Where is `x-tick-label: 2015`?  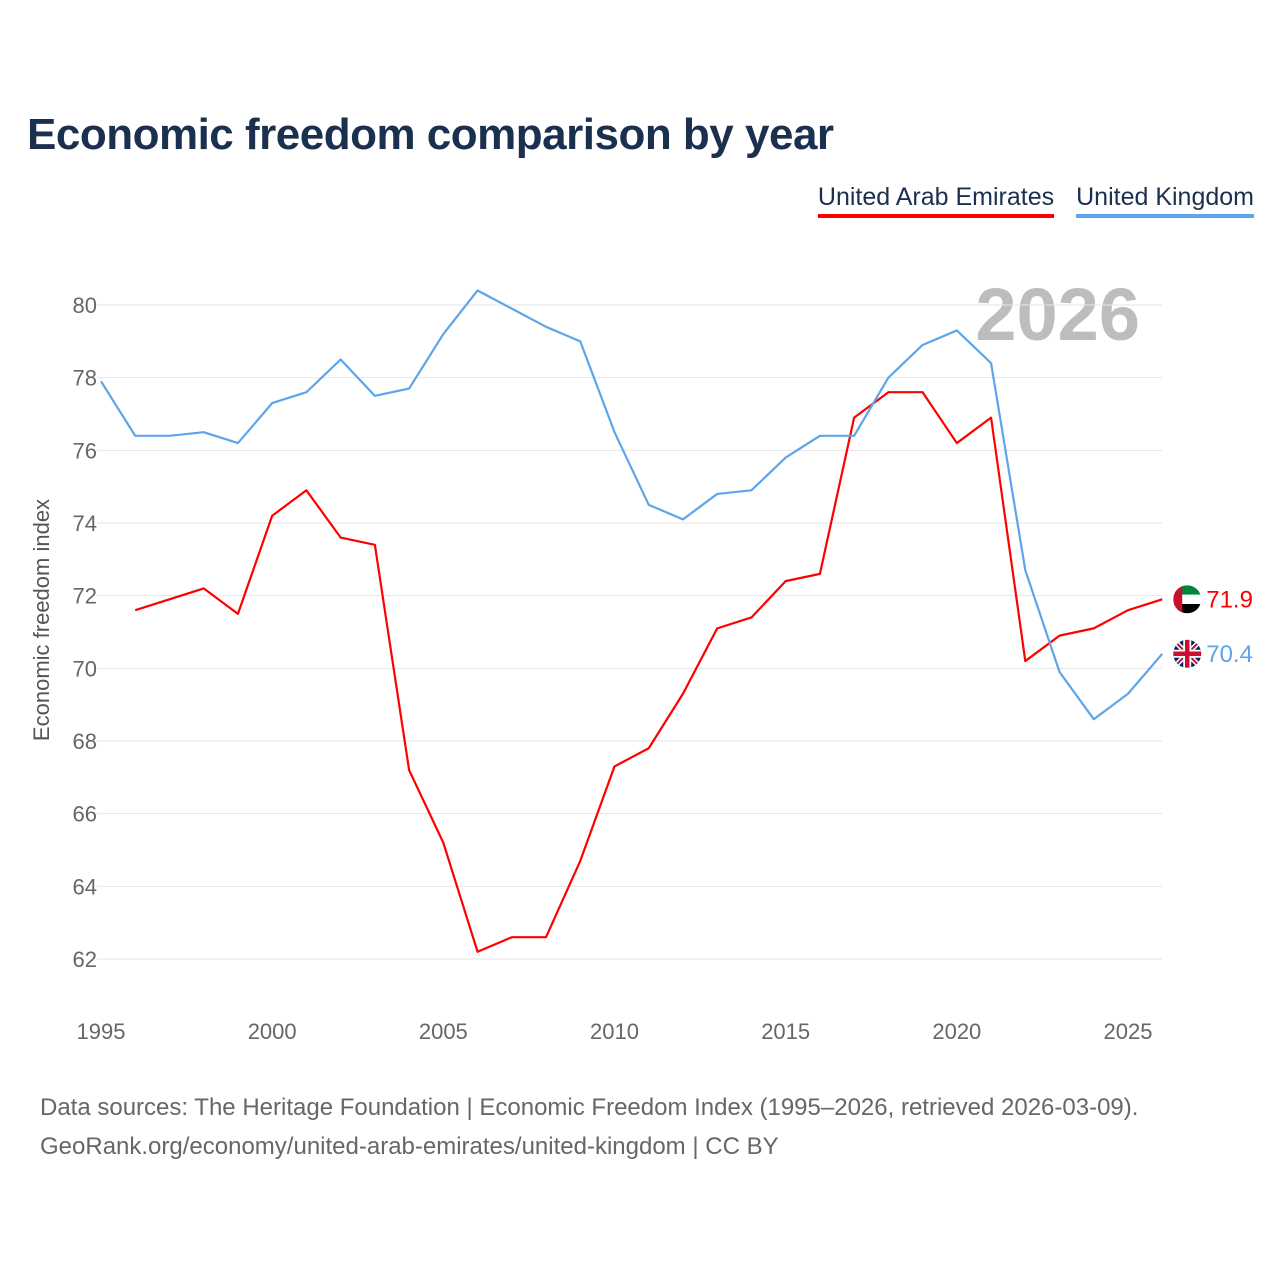
x-tick-label: 2015 is located at coordinates (785, 1031).